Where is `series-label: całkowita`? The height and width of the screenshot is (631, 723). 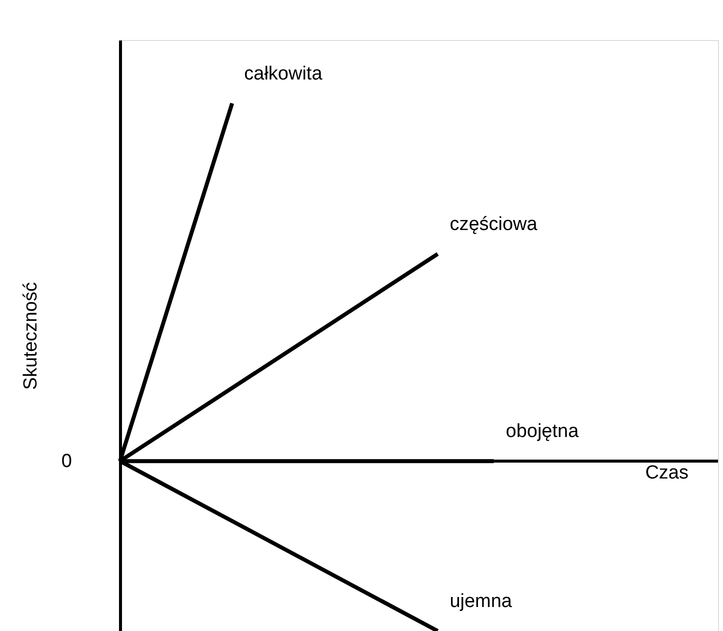
series-label: całkowita is located at coordinates (283, 73).